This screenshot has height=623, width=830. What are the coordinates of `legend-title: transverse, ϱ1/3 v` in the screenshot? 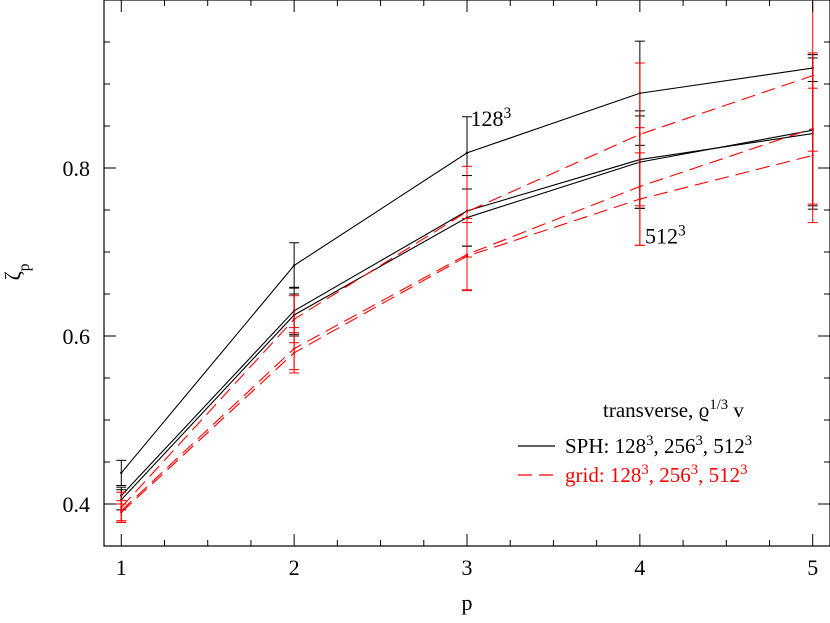 It's located at (673, 409).